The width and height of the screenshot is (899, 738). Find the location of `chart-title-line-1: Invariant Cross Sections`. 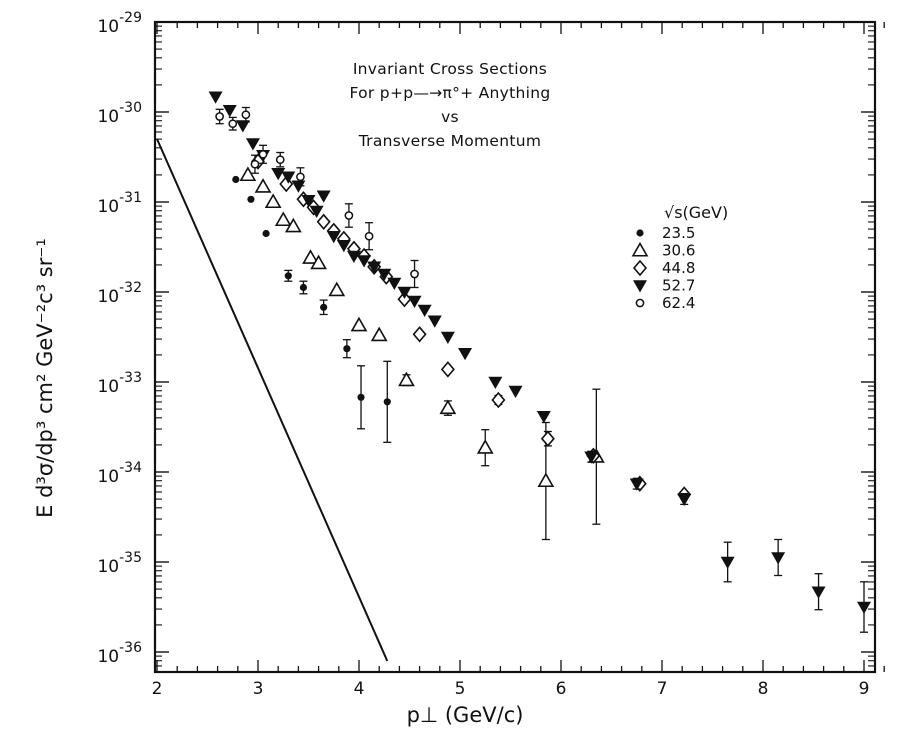

chart-title-line-1: Invariant Cross Sections is located at coordinates (450, 69).